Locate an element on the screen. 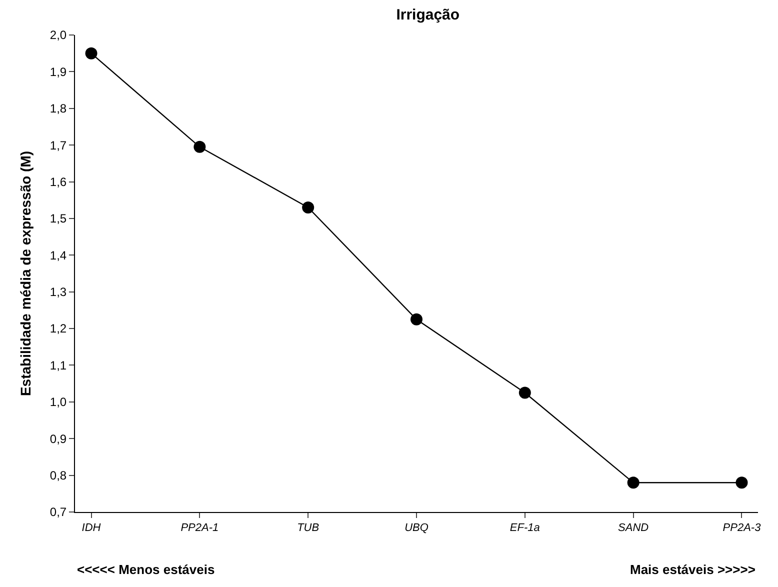 This screenshot has width=778, height=587. y-tick-label: 1,5 is located at coordinates (58, 219).